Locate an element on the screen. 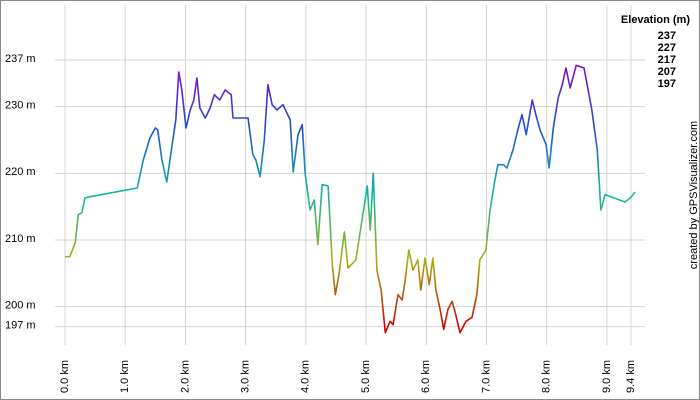  legend-entry: 237 is located at coordinates (667, 36).